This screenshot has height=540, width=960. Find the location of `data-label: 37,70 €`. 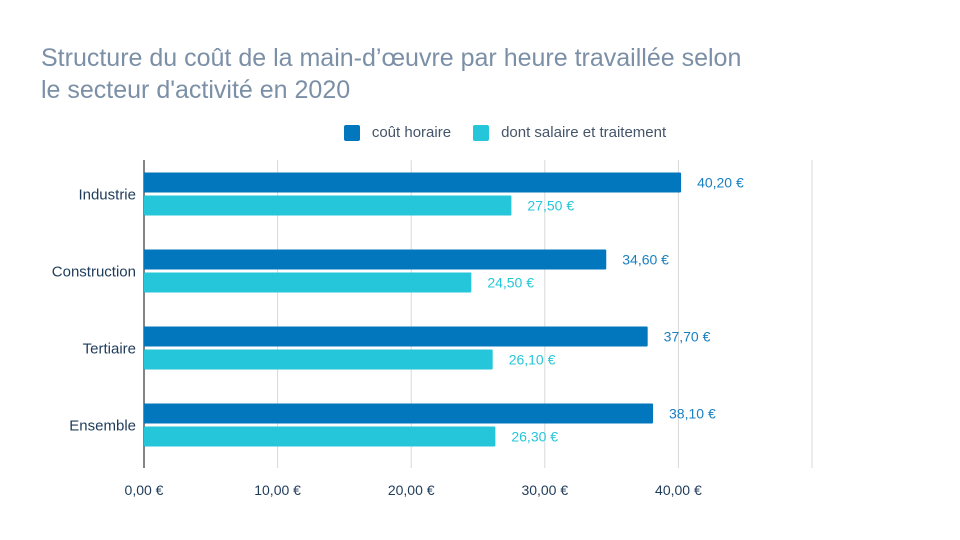

data-label: 37,70 € is located at coordinates (687, 337).